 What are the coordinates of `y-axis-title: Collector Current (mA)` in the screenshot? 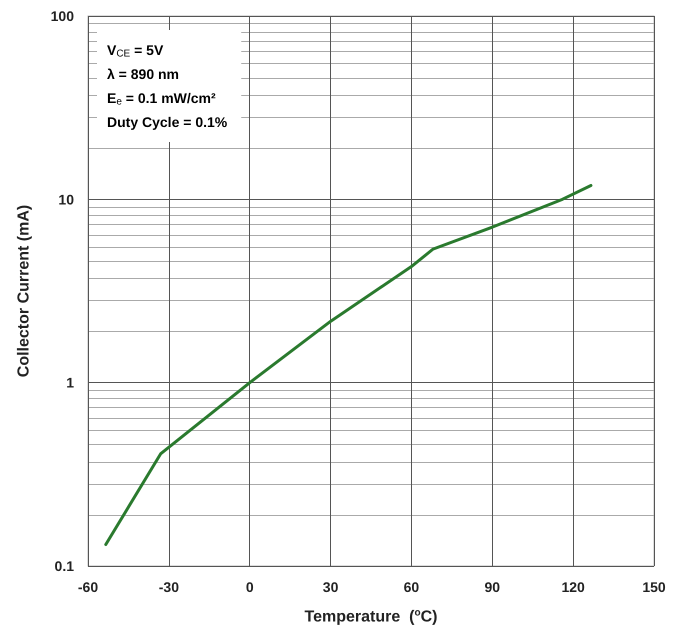 It's located at (24, 291).